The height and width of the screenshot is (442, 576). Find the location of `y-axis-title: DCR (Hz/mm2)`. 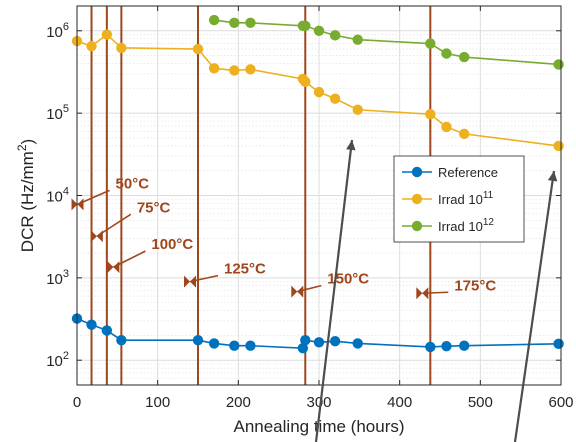

y-axis-title: DCR (Hz/mm2) is located at coordinates (26, 195).